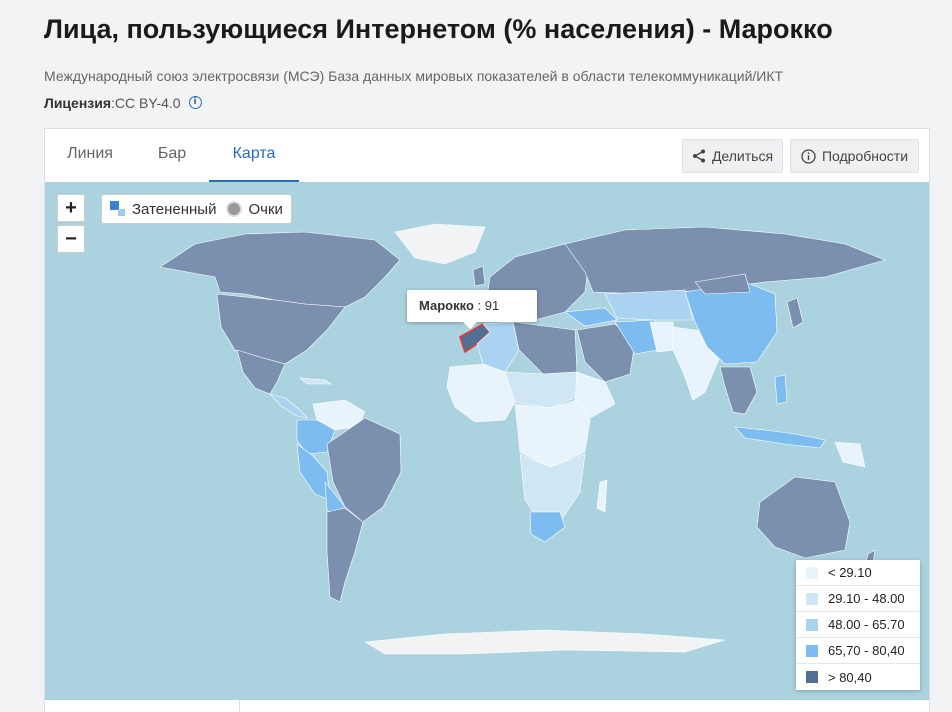  Describe the element at coordinates (479, 276) in the screenshot. I see `country-uk` at that location.